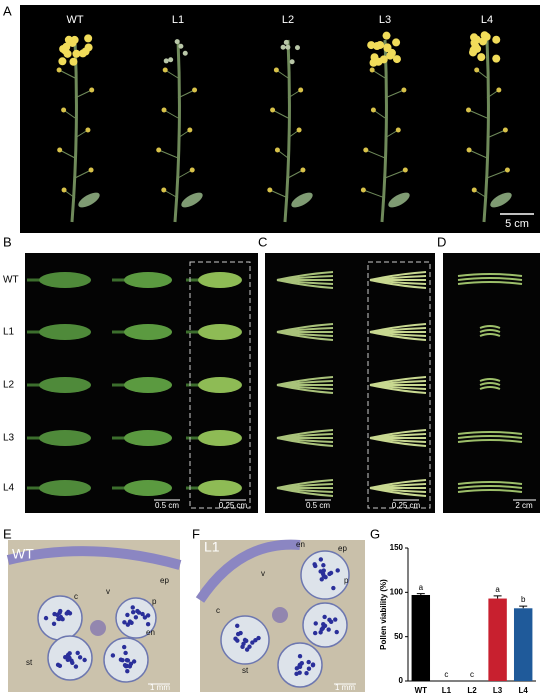  What do you see at coordinates (9, 438) in the screenshot?
I see `row-label: L3` at bounding box center [9, 438].